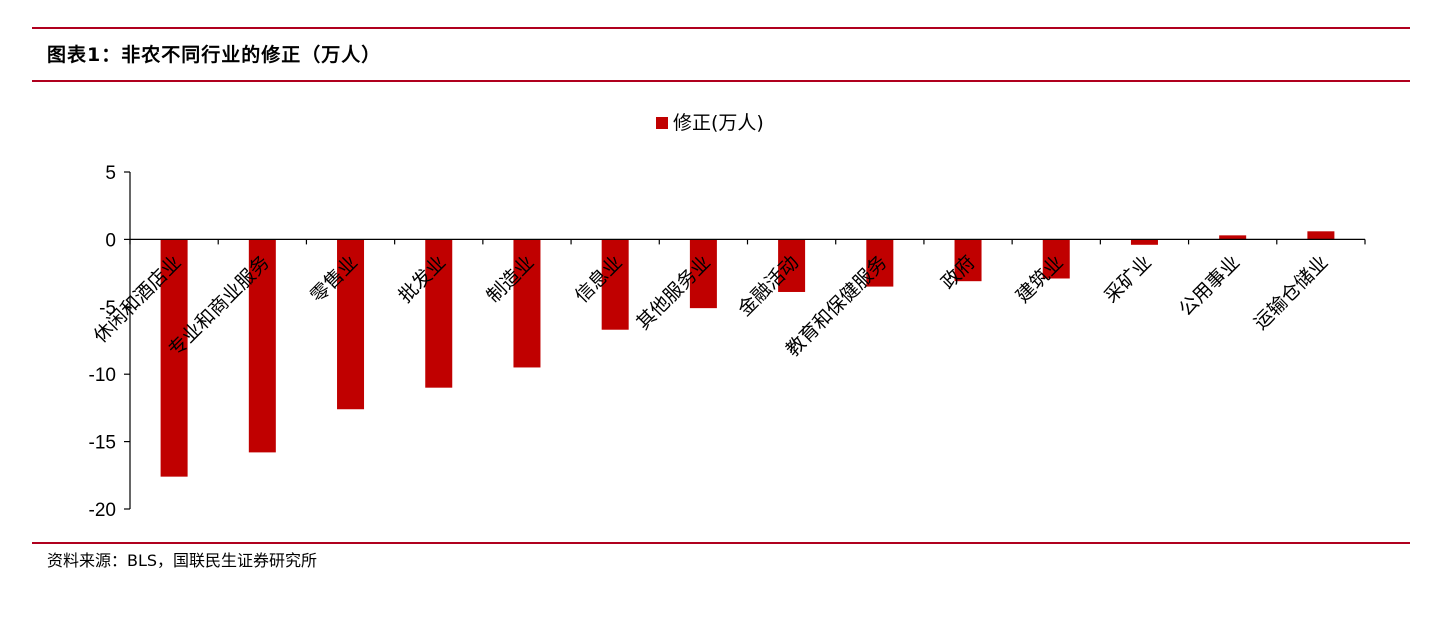  I want to click on title-rule, so click(721, 81).